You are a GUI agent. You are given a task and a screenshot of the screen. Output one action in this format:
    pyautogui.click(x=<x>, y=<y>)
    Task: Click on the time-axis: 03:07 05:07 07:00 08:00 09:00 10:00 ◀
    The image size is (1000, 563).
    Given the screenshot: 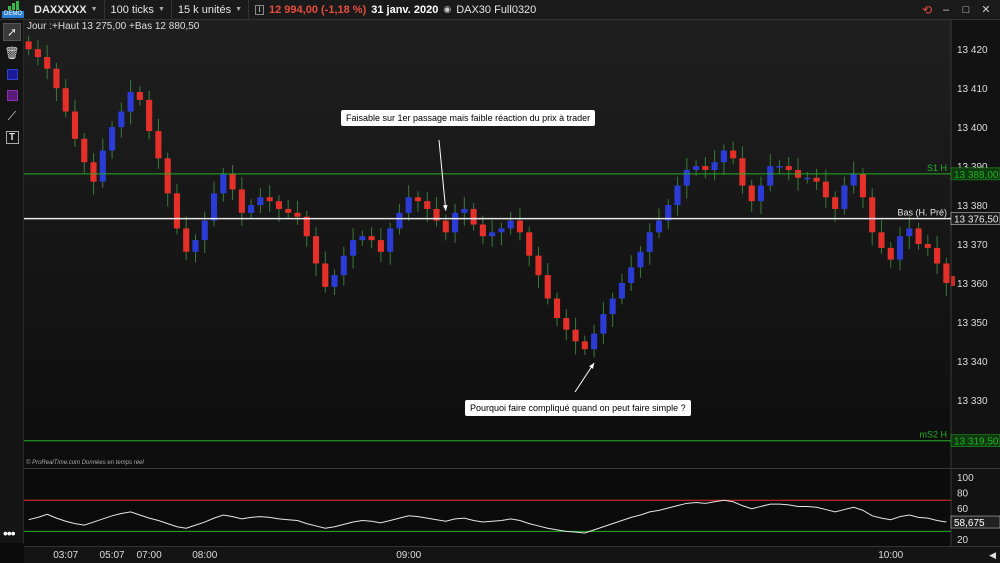 What is the action you would take?
    pyautogui.click(x=512, y=554)
    